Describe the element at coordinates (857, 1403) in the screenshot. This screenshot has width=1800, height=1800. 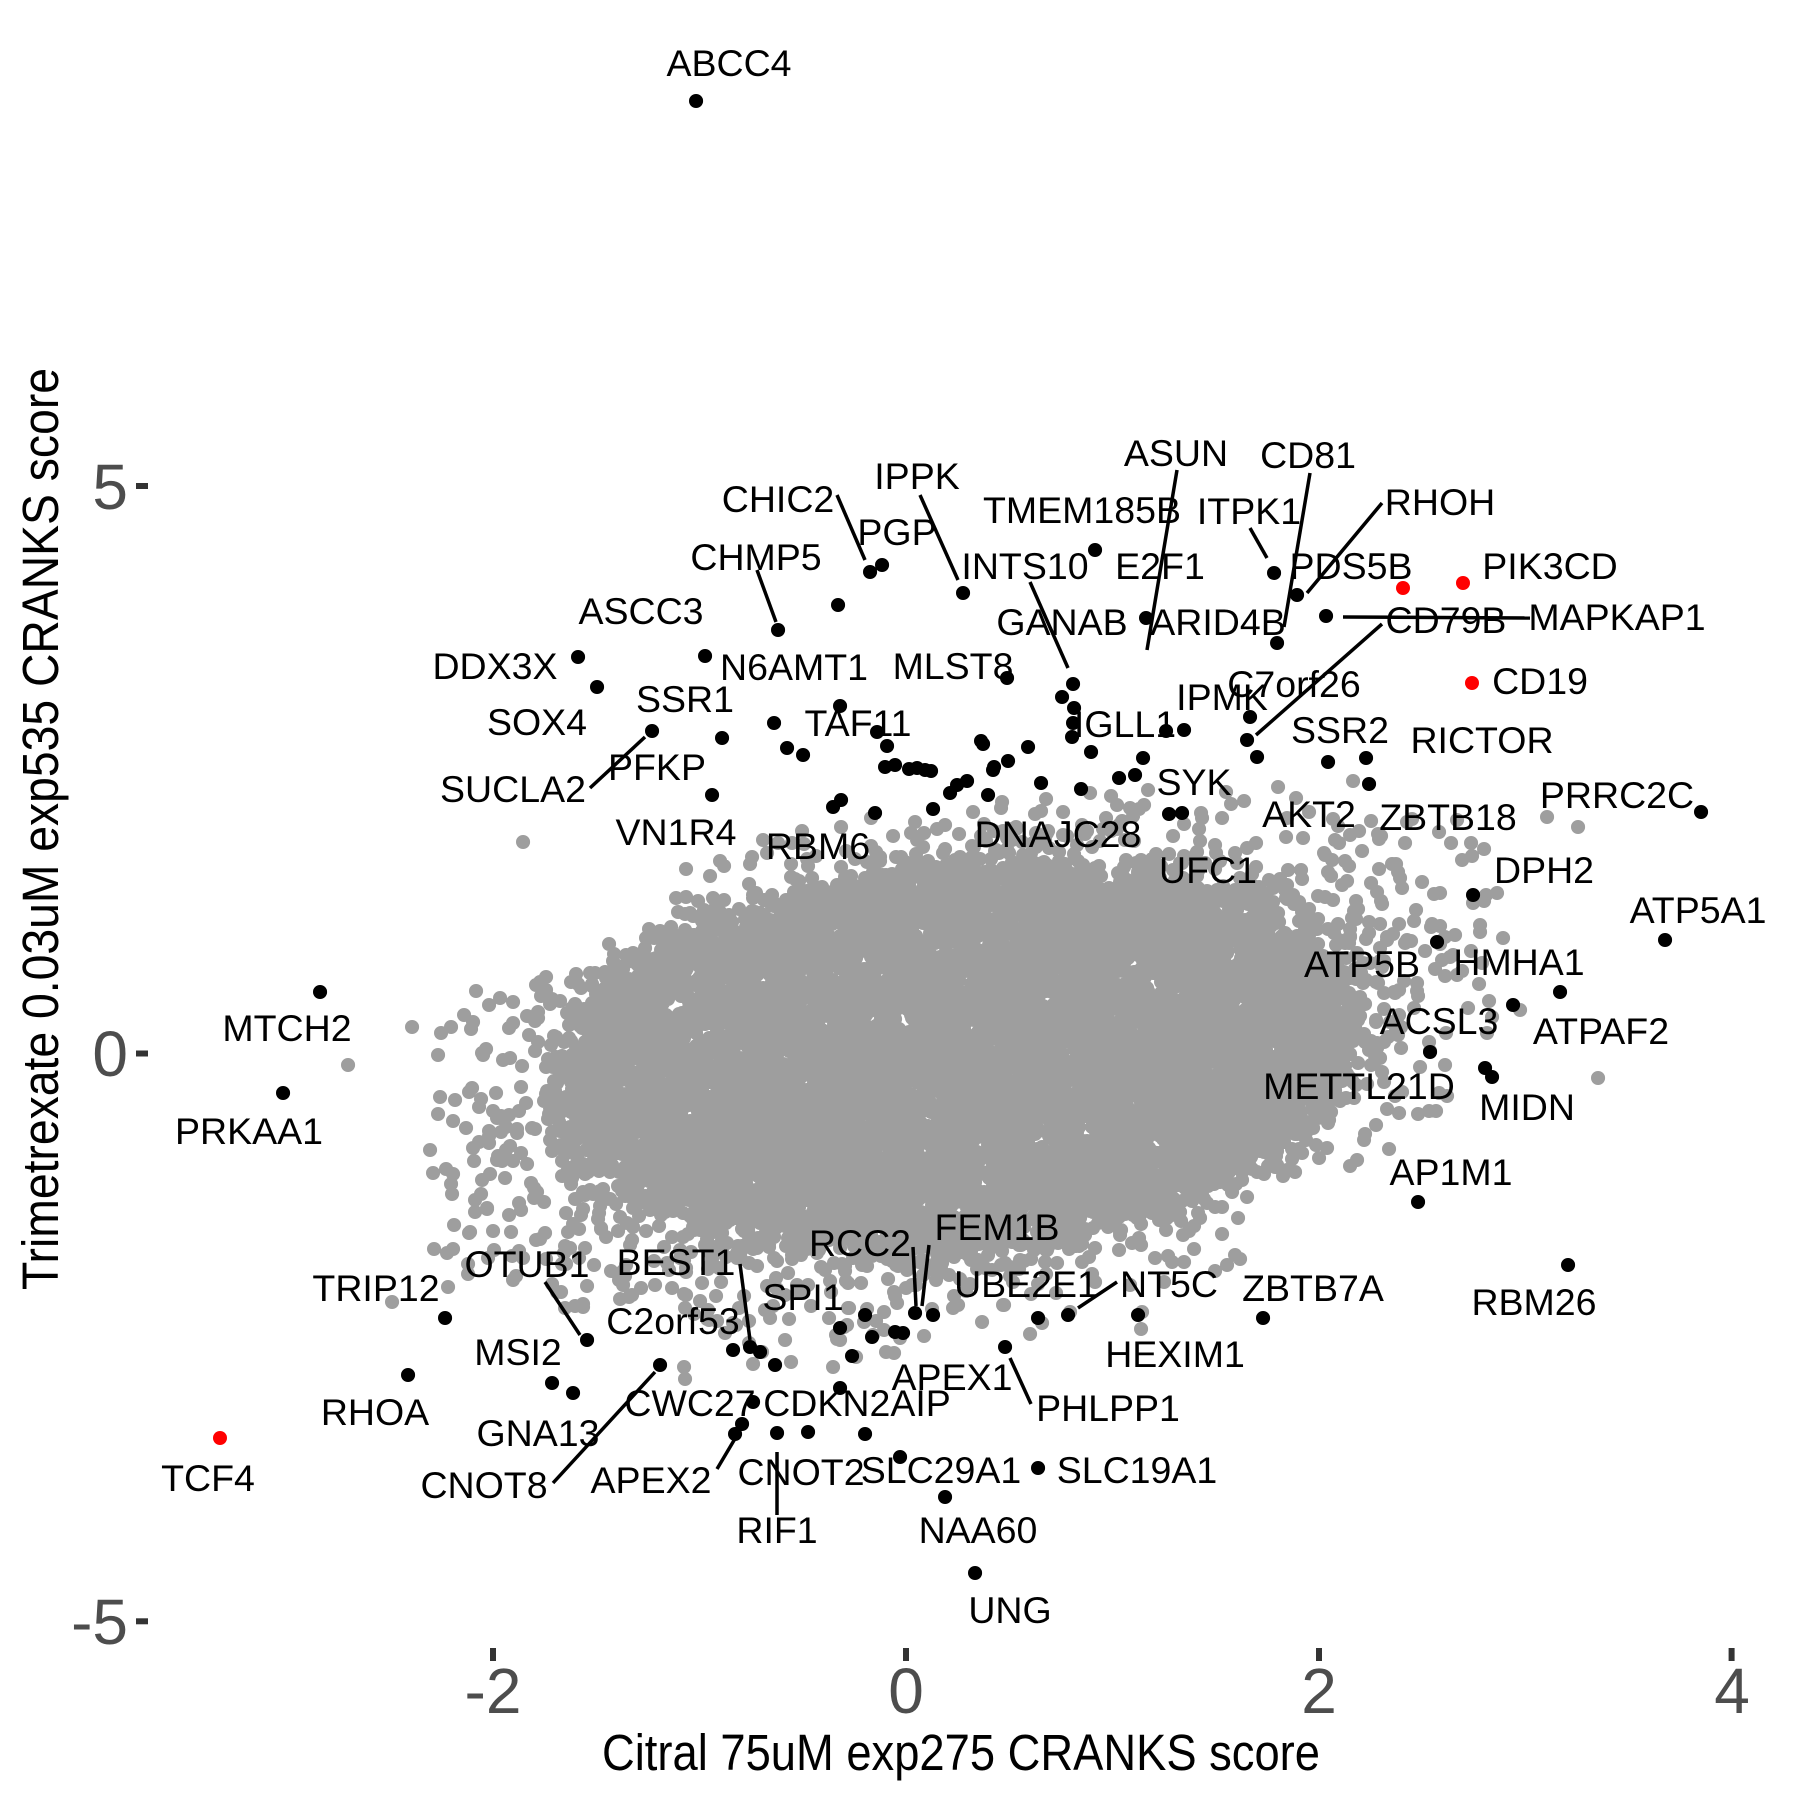
I see `svg-text: CDKN2AIP` at that location.